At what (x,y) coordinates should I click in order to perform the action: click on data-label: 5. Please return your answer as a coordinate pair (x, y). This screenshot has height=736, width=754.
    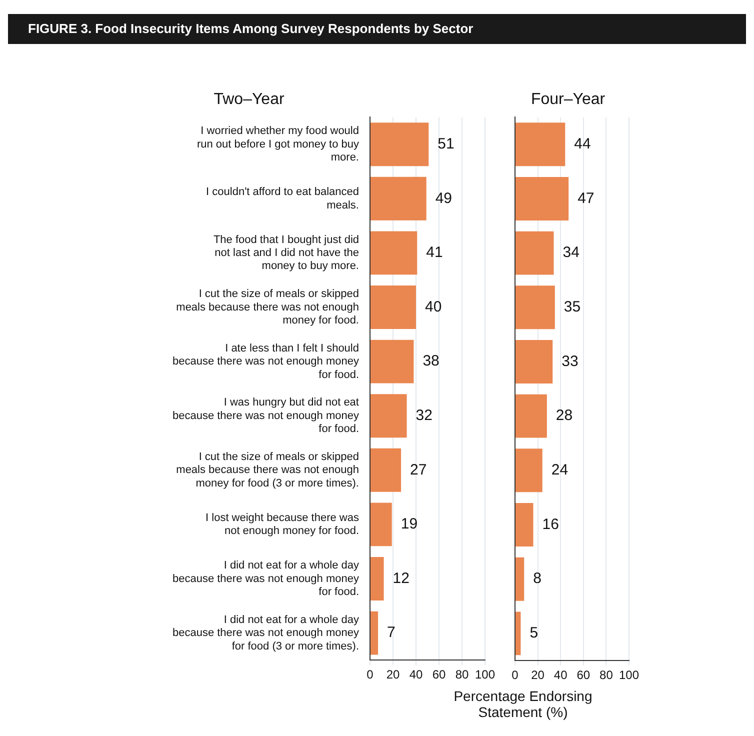
    Looking at the image, I should click on (534, 633).